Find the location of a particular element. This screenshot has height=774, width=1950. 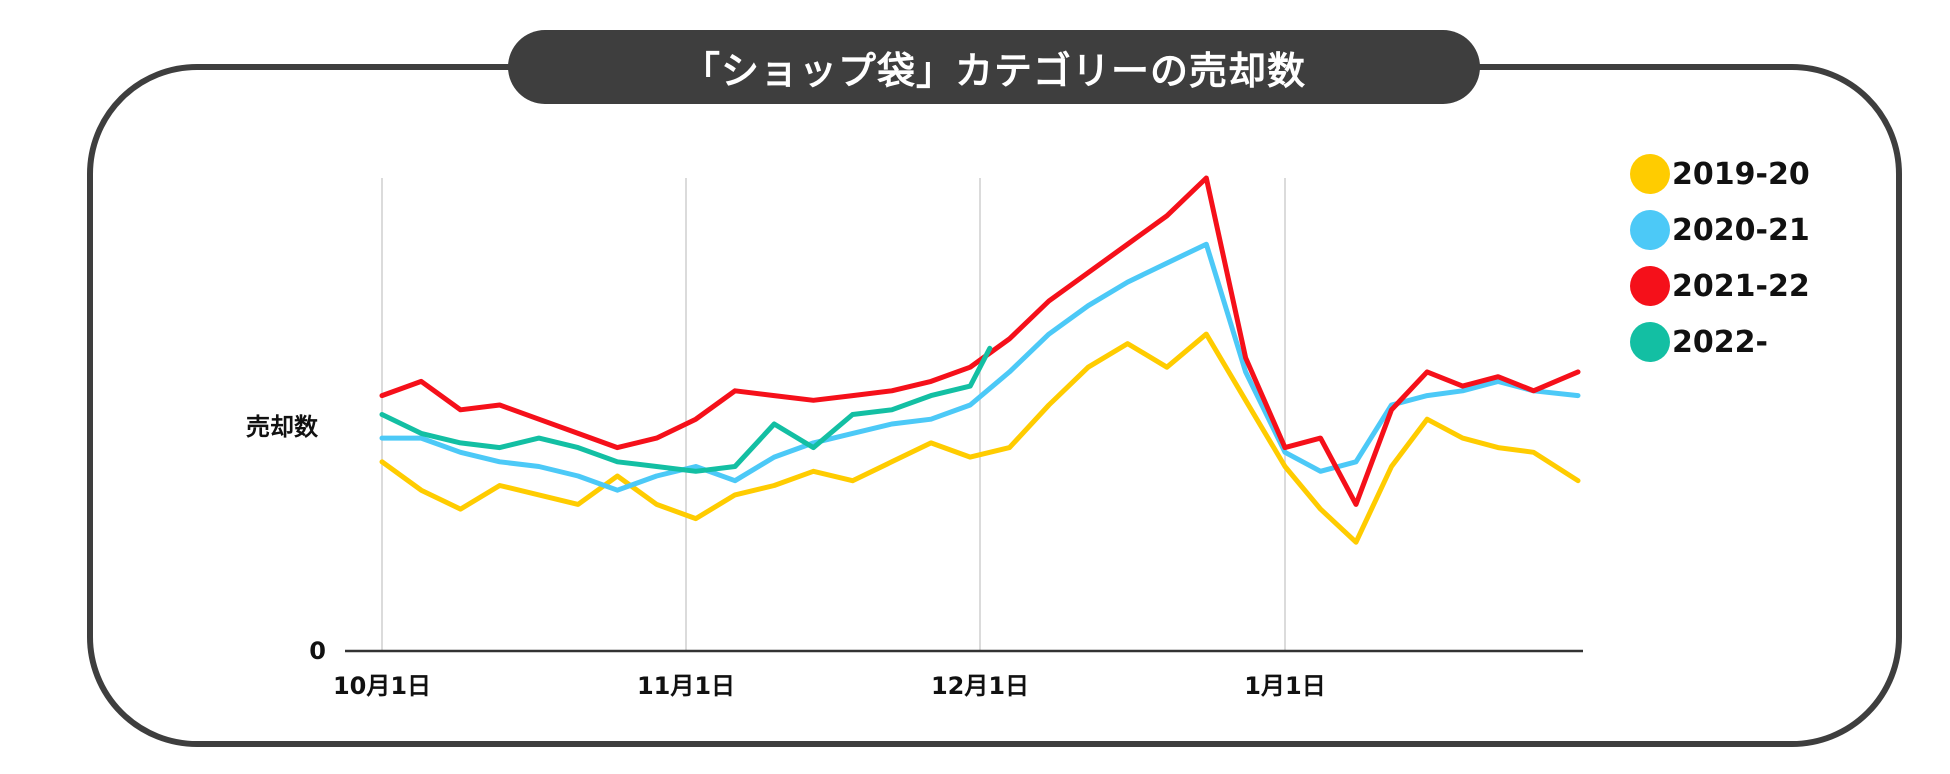

y-axis-label: 売却数 is located at coordinates (282, 427).